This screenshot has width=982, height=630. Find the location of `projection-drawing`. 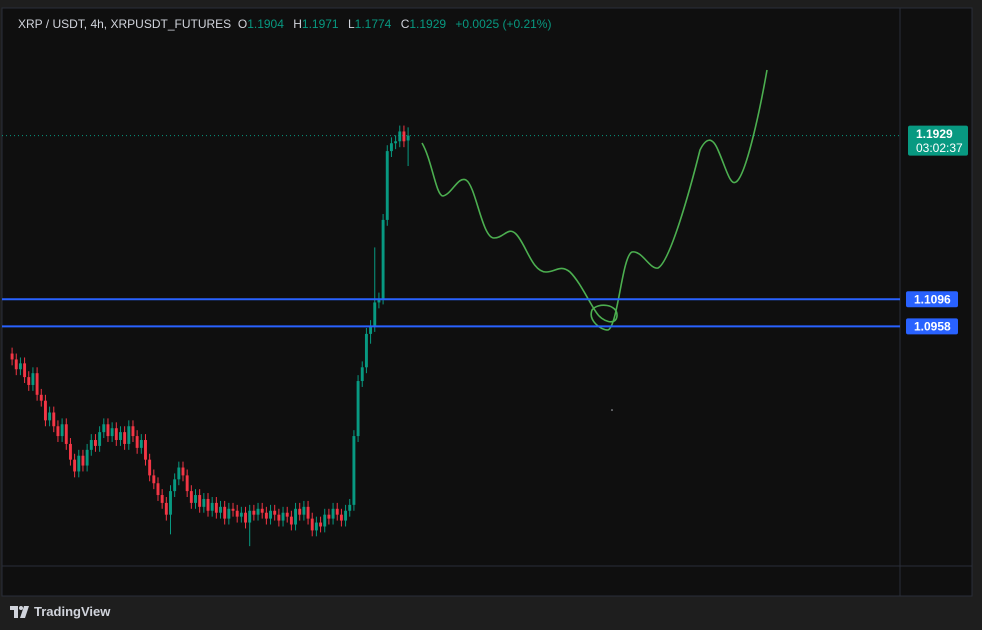

projection-drawing is located at coordinates (594, 200).